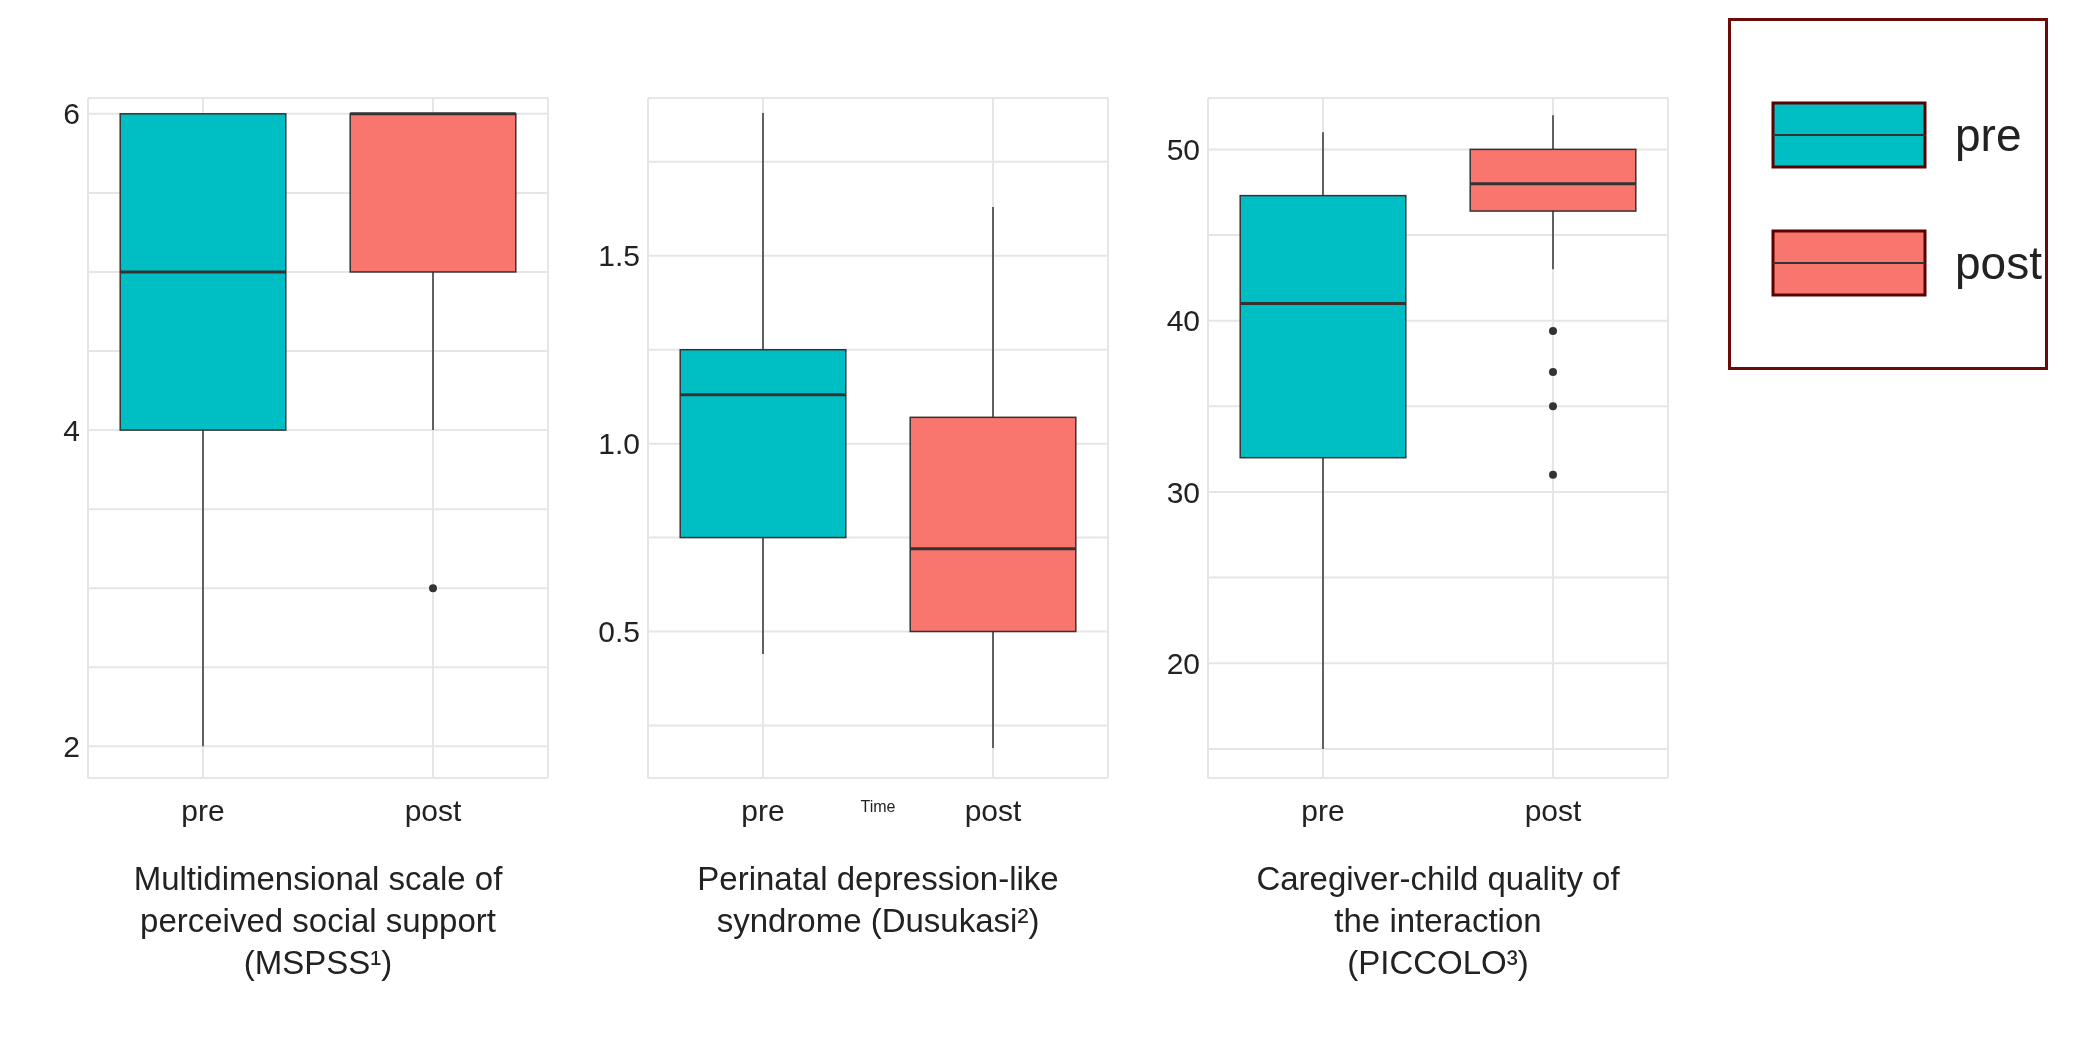  What do you see at coordinates (318, 921) in the screenshot?
I see `text: Multidimensional scale of perceived social support (MSPSS¹)` at bounding box center [318, 921].